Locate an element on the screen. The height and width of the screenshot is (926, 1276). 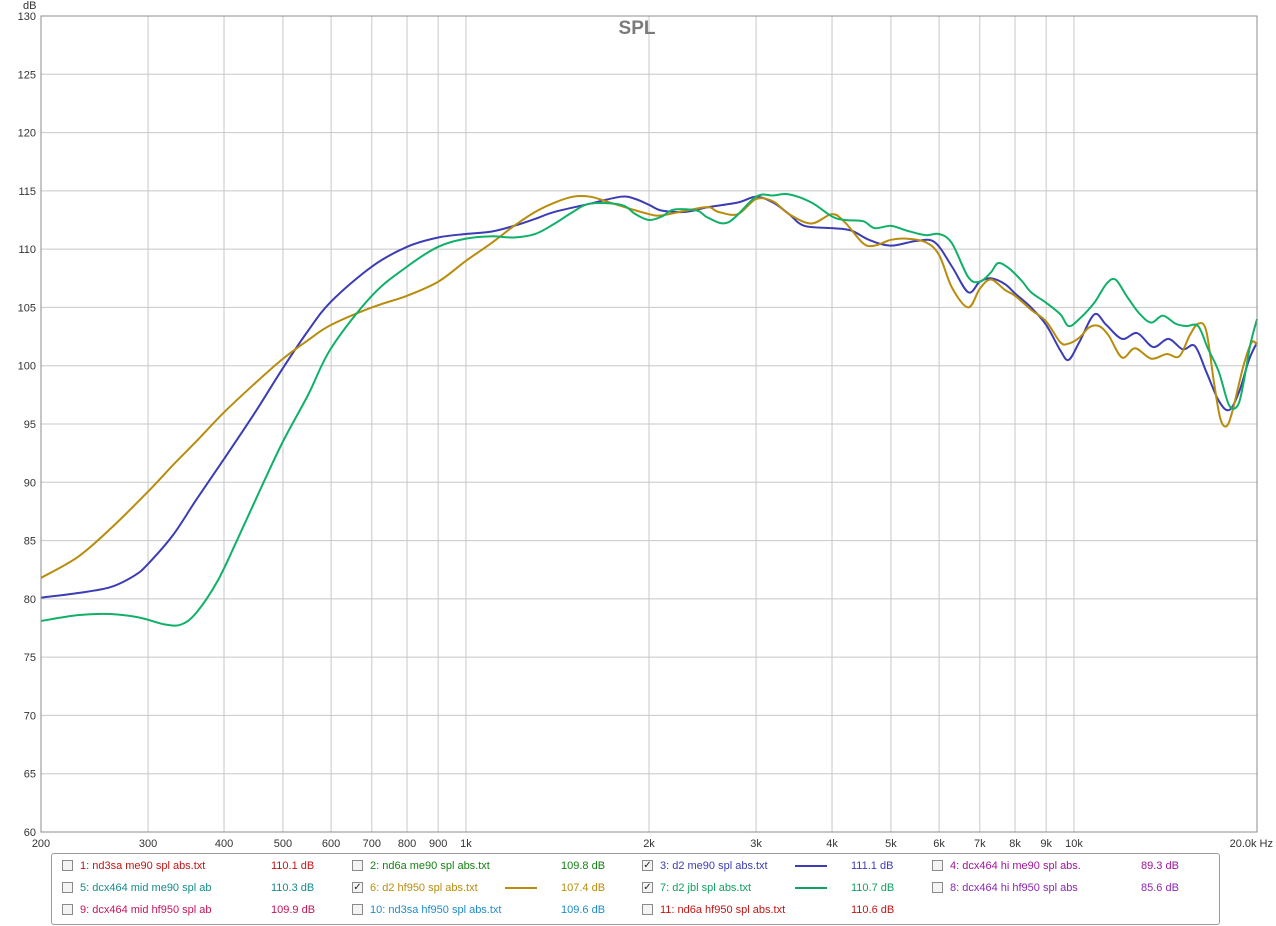
legend-item: 10: nd3sa hf950 spl abs.txt 109.6 dB is located at coordinates (494, 910).